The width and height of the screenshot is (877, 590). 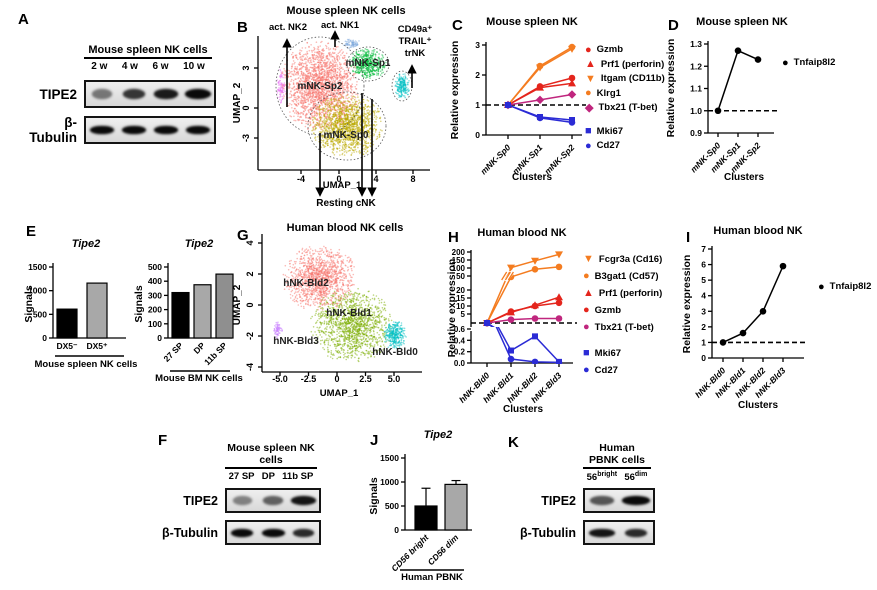 What do you see at coordinates (696, 89) in the screenshot?
I see `text-label: 1.1` at bounding box center [696, 89].